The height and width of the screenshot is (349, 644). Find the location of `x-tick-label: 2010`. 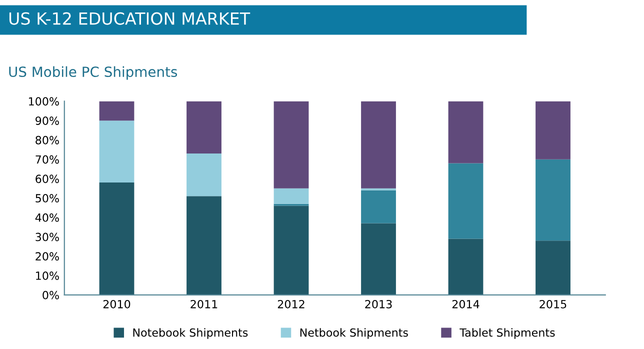

x-tick-label: 2010 is located at coordinates (116, 304).